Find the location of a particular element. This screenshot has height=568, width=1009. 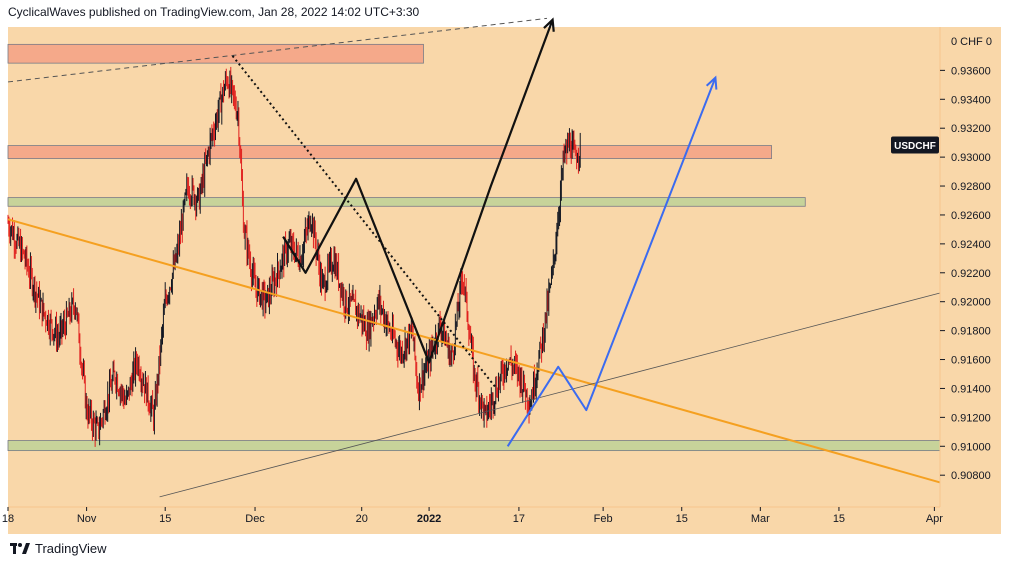

time-axis: 18 Nov 15 Dec 20 2022 17 Feb 15 Mar 15 Apr is located at coordinates (472, 515).